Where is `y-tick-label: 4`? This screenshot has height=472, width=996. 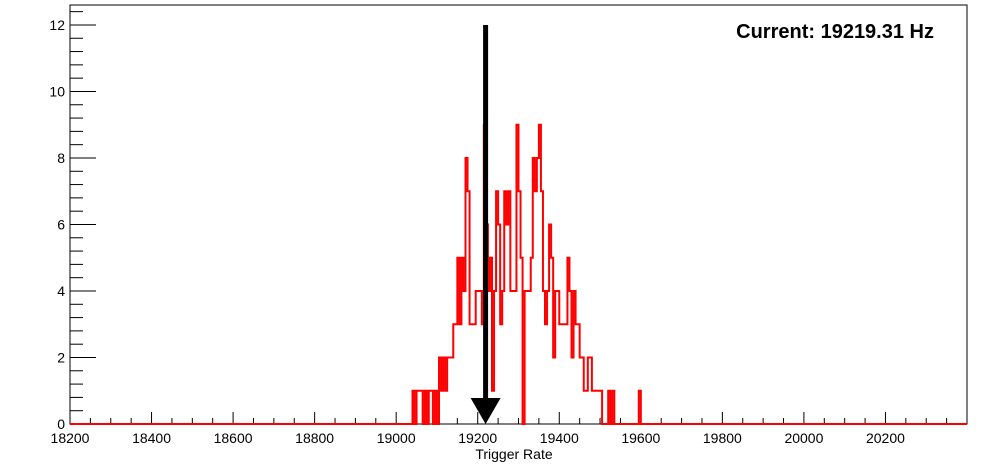
y-tick-label: 4 is located at coordinates (61, 291).